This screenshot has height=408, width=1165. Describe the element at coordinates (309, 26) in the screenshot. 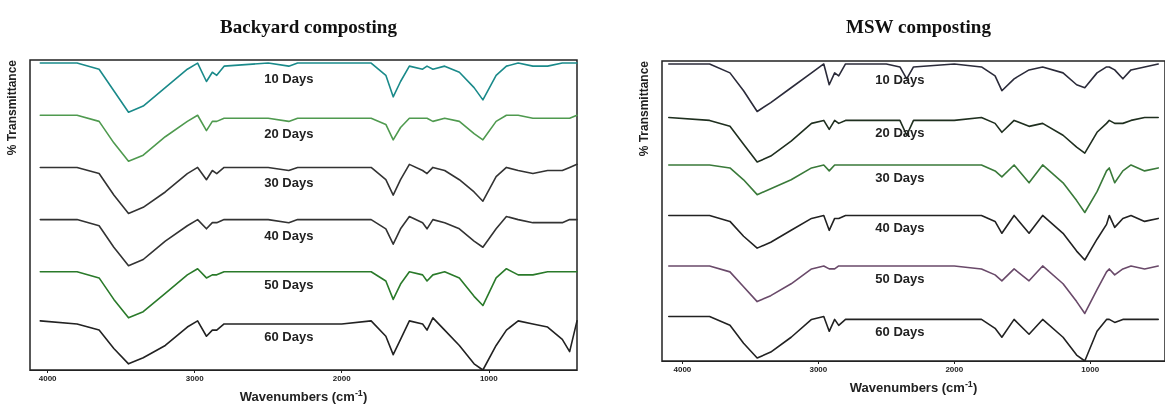

I see `chart-title: Backyard composting` at that location.